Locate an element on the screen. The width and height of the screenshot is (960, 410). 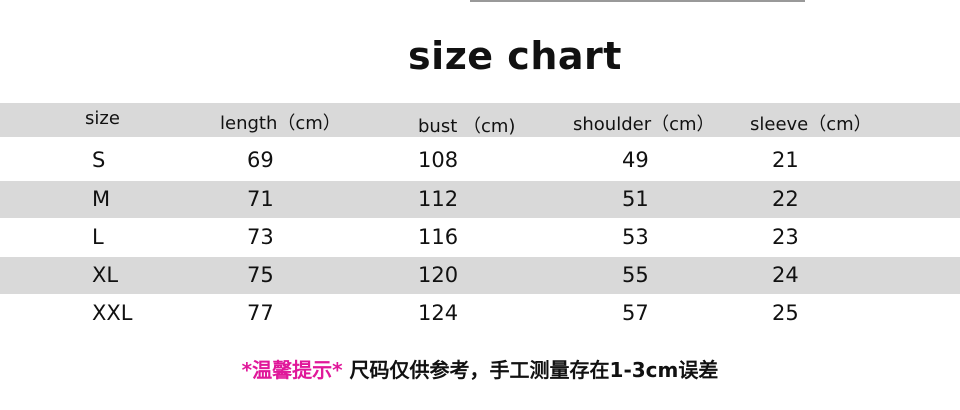
header-band is located at coordinates (480, 120).